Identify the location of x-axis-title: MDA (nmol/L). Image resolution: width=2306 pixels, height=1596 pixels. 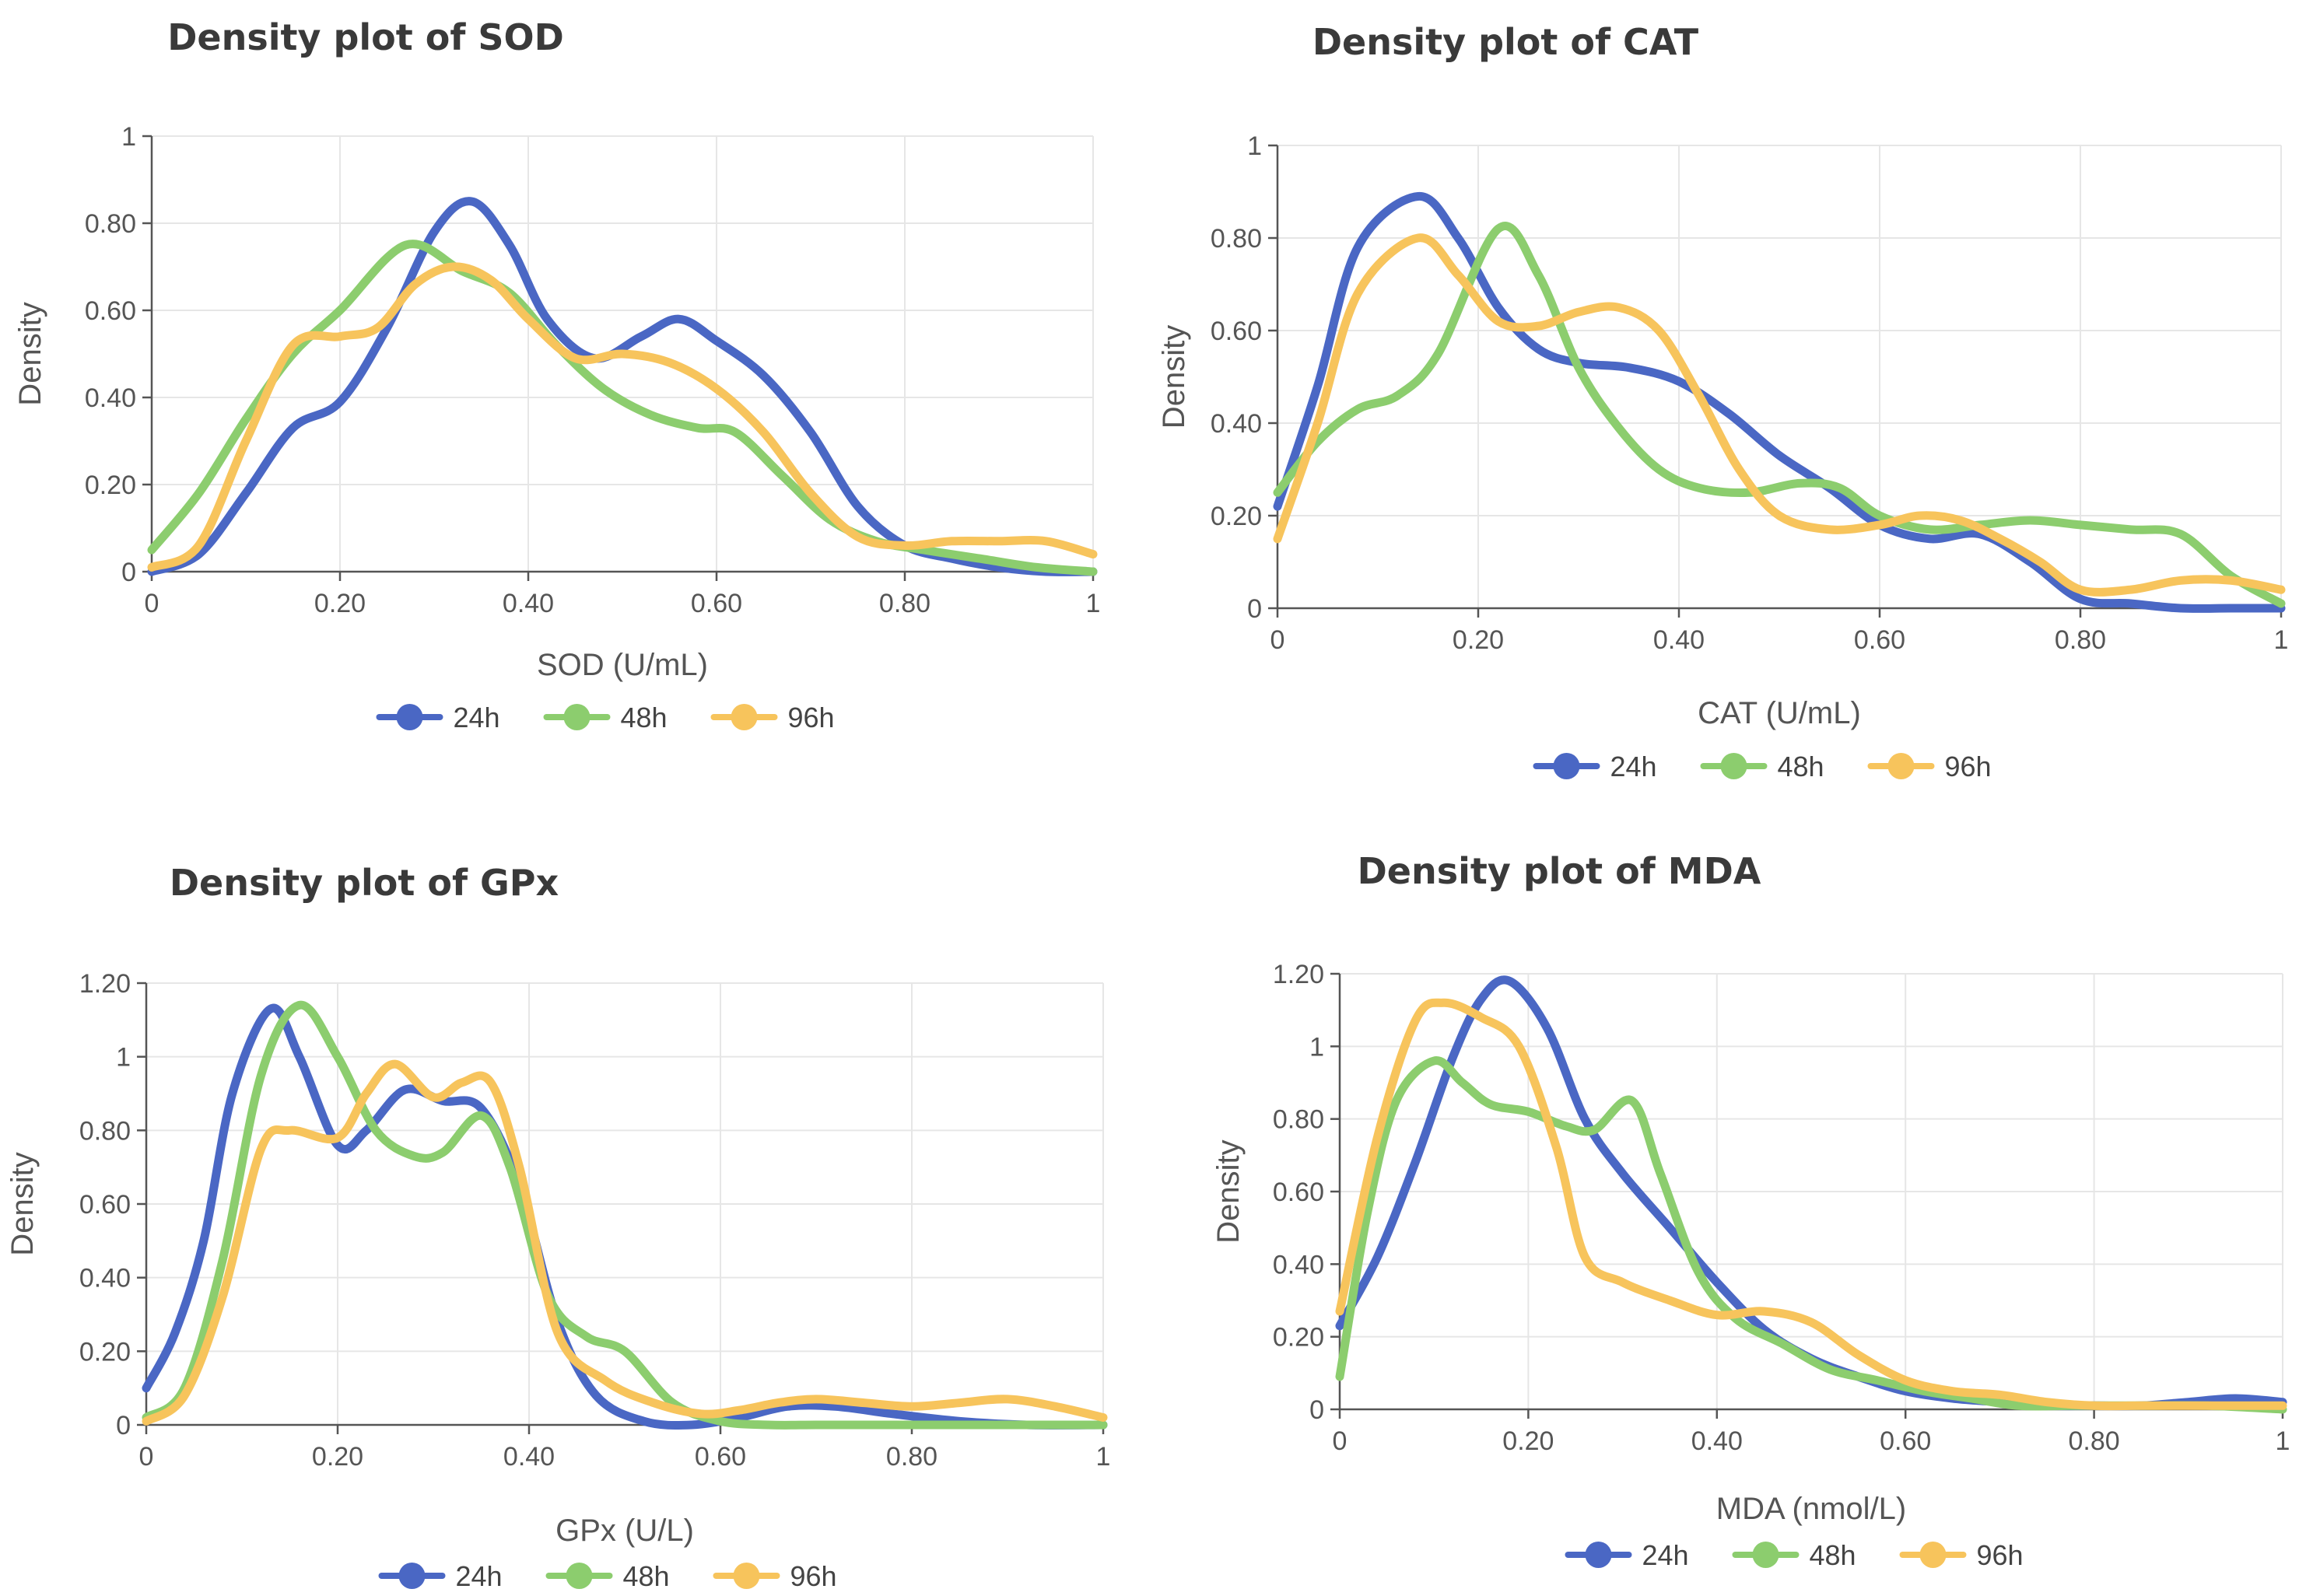
(1811, 1509).